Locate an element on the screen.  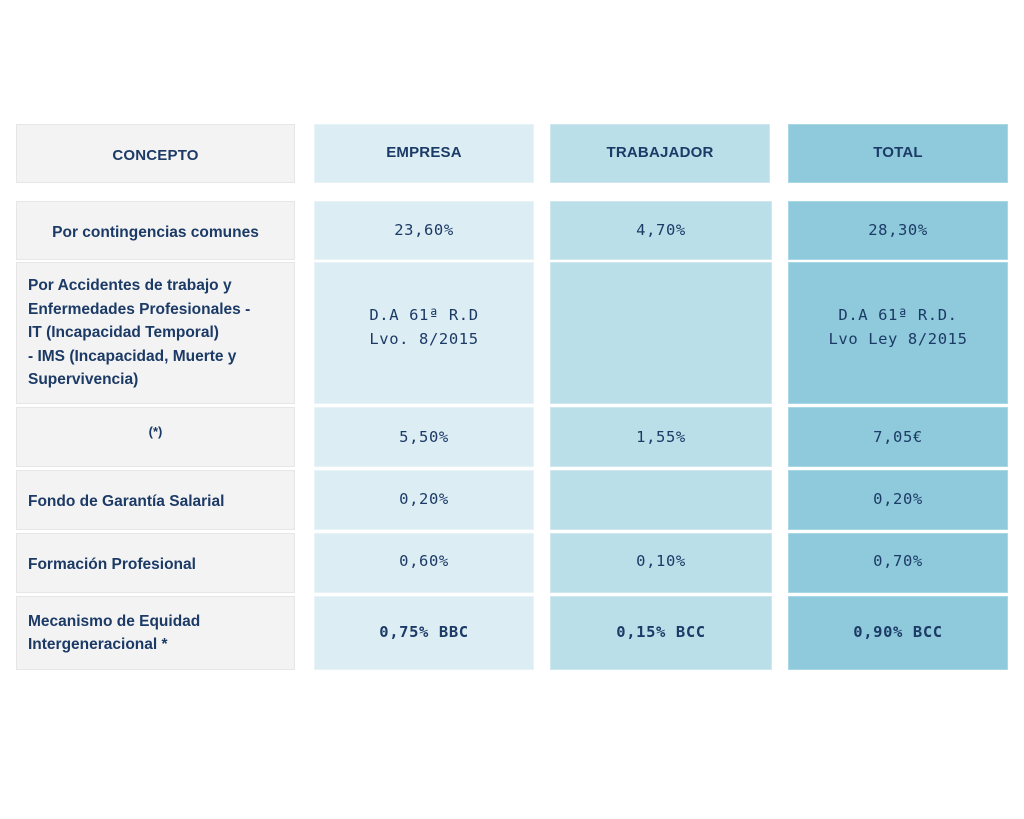
header-total: TOTAL is located at coordinates (898, 153).